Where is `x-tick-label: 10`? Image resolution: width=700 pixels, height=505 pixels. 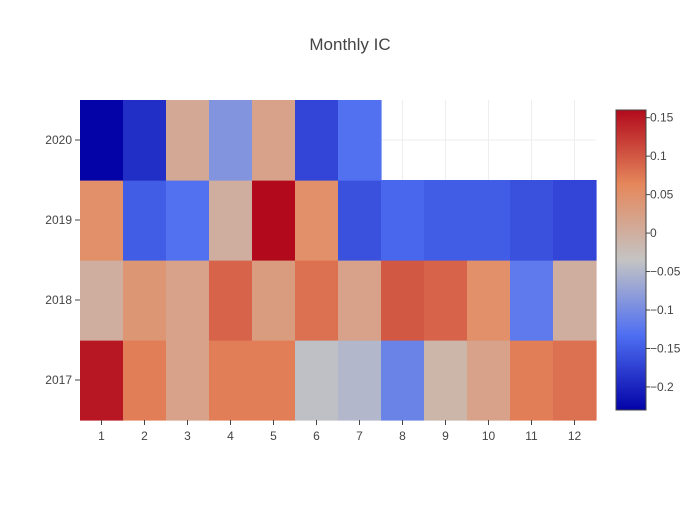
x-tick-label: 10 is located at coordinates (489, 436).